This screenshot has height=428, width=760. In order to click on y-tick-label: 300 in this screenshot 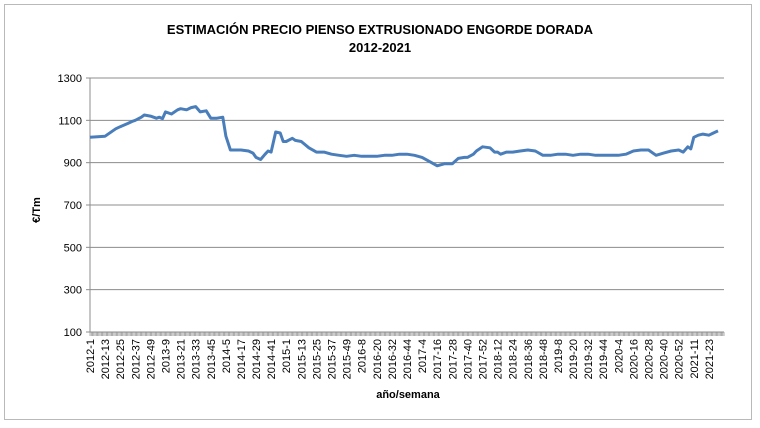, I will do `click(73, 291)`.